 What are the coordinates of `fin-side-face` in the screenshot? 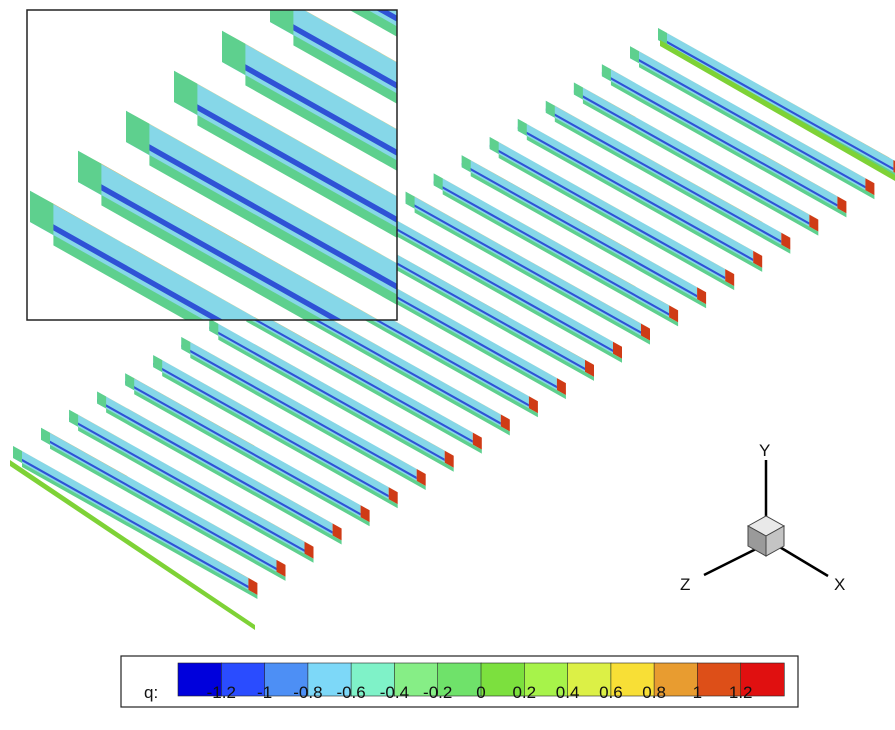 It's located at (228, 235).